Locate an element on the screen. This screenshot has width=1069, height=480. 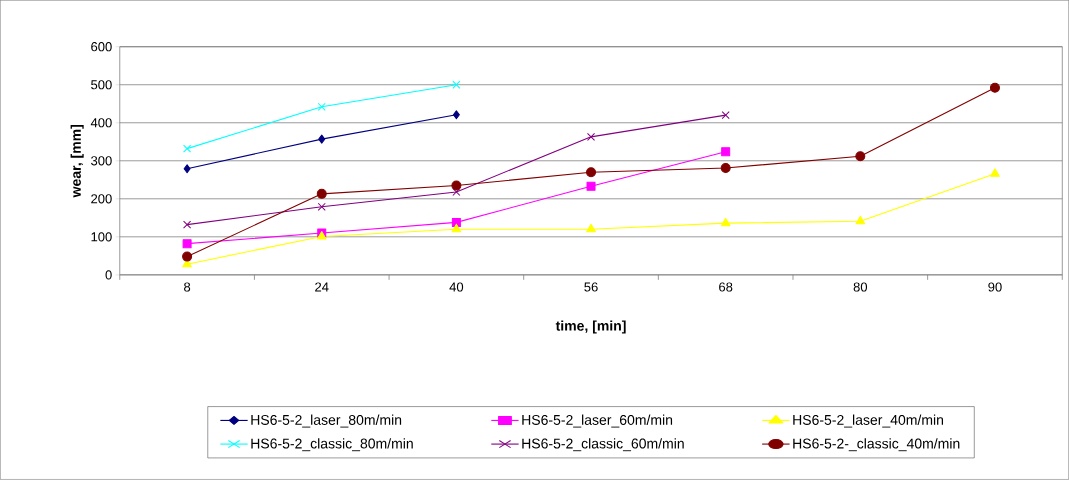
y-tick-label: 0 is located at coordinates (108, 275).